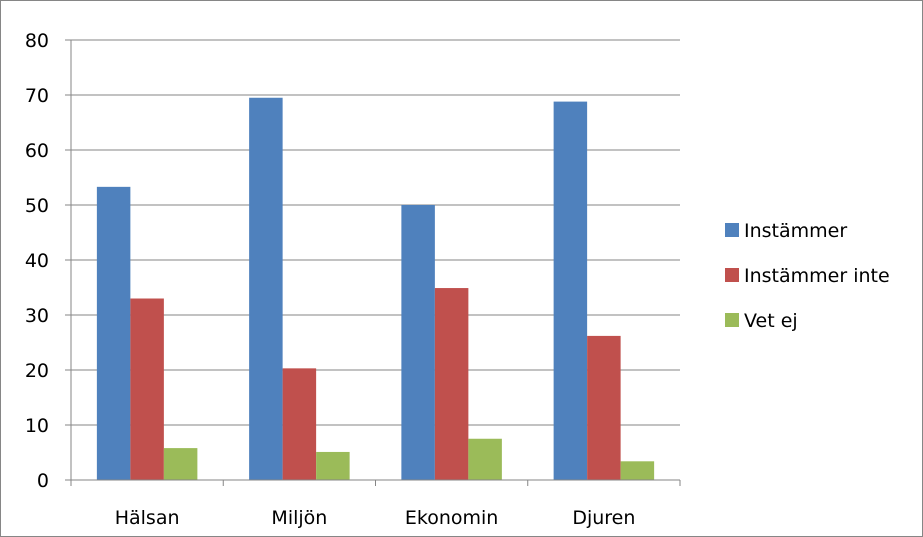 Image resolution: width=923 pixels, height=537 pixels. What do you see at coordinates (147, 518) in the screenshot?
I see `x-category-label: Hälsan` at bounding box center [147, 518].